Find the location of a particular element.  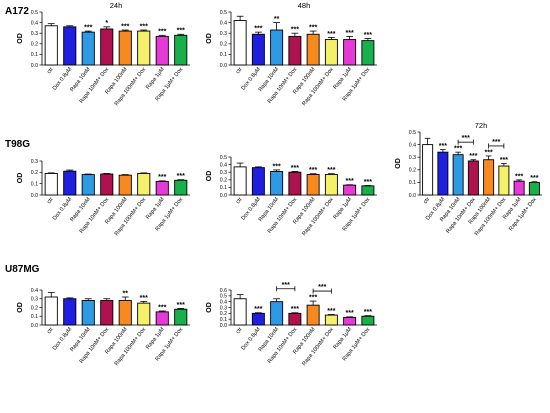

panel-title: 24h is located at coordinates (116, 5).